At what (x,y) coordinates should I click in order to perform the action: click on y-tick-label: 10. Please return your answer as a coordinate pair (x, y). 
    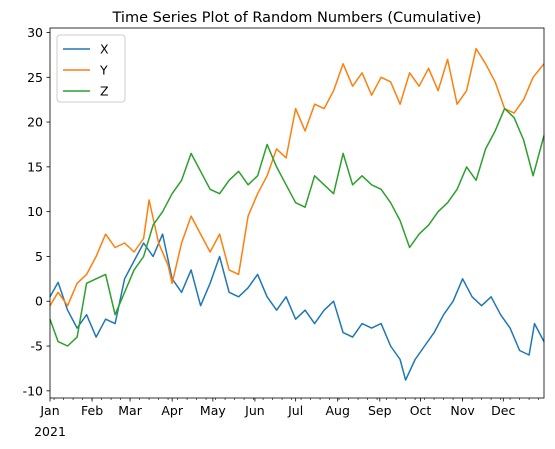
    Looking at the image, I should click on (35, 211).